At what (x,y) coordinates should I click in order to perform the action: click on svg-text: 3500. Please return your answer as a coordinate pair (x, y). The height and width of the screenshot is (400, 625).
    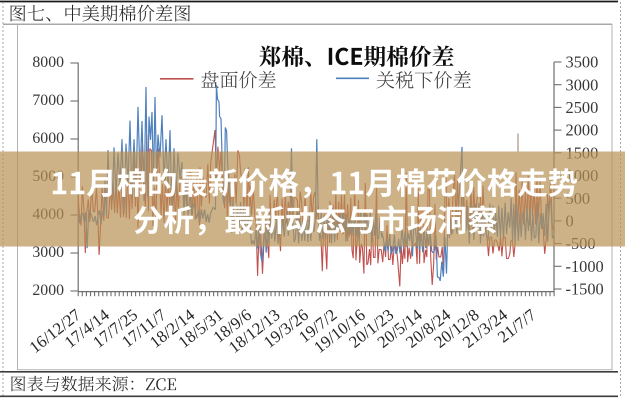
    Looking at the image, I should click on (582, 62).